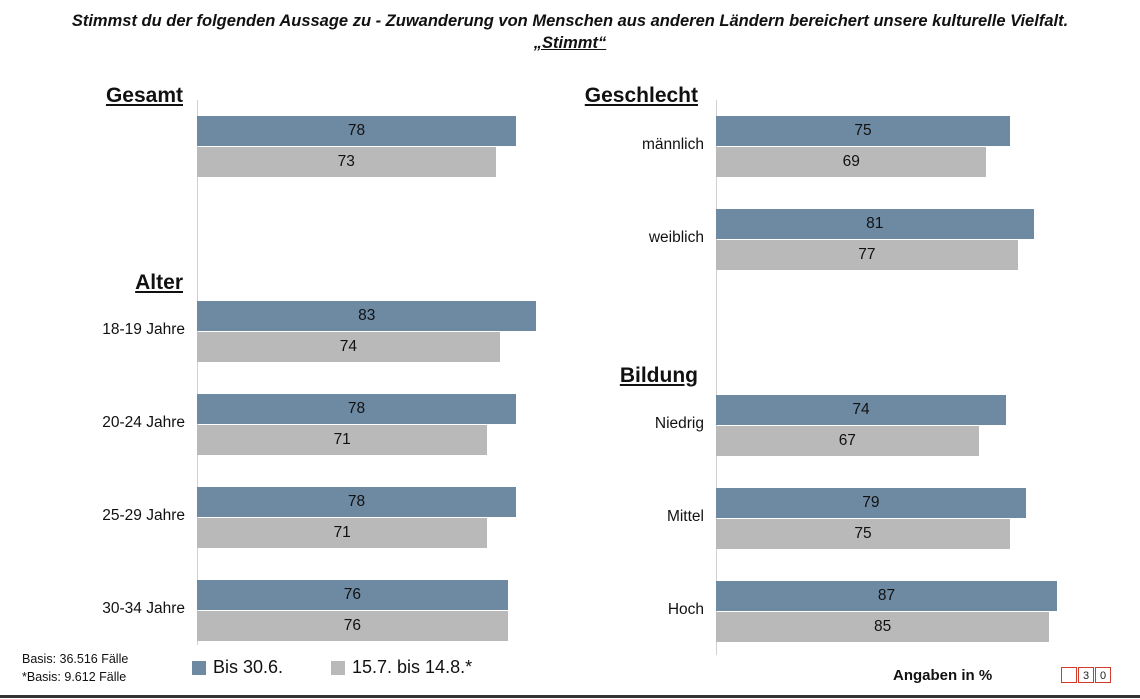 Image resolution: width=1140 pixels, height=699 pixels. Describe the element at coordinates (676, 237) in the screenshot. I see `category-label: weiblich` at that location.